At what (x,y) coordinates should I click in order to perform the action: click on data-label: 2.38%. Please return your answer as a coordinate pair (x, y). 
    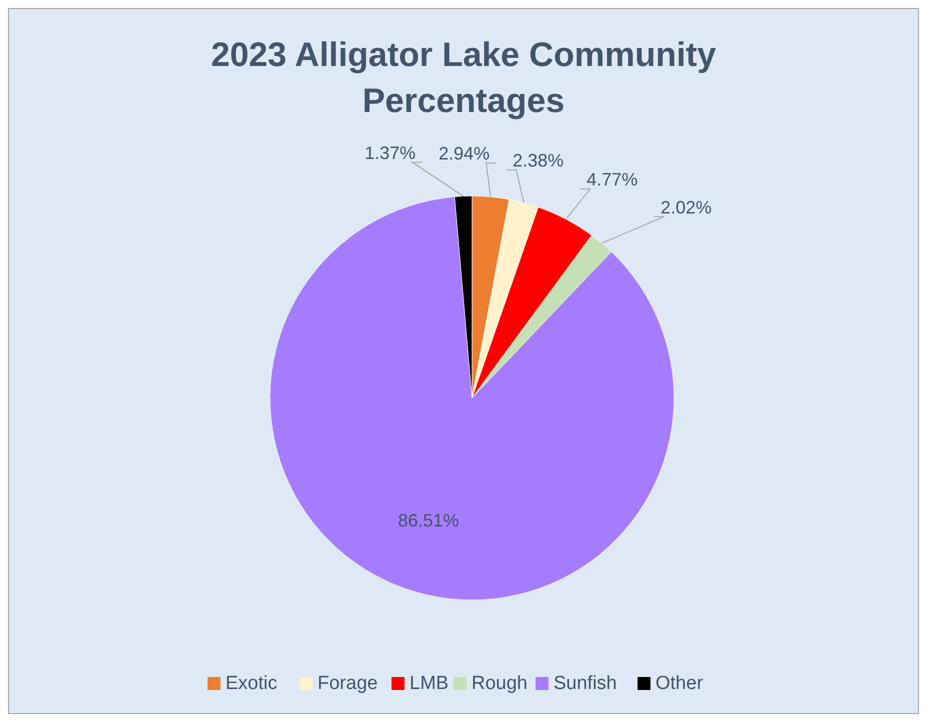
    Looking at the image, I should click on (538, 160).